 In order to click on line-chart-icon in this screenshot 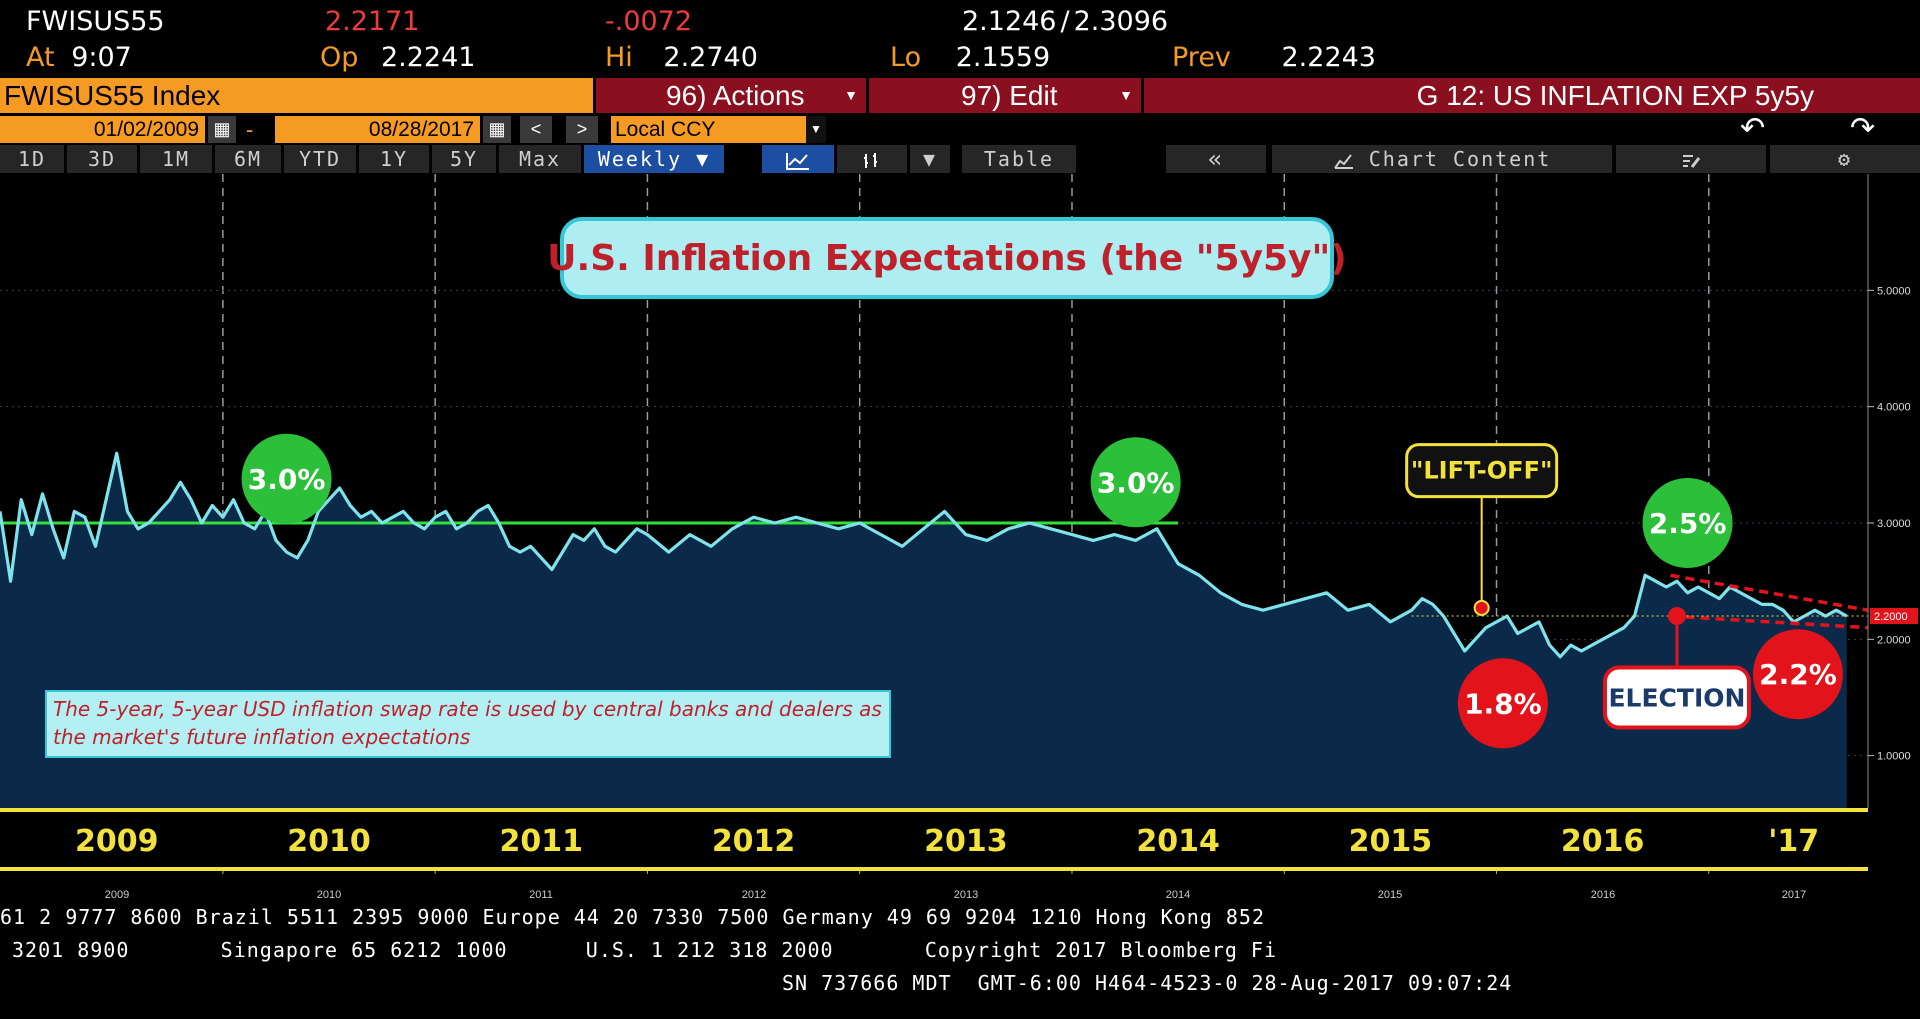, I will do `click(797, 161)`.